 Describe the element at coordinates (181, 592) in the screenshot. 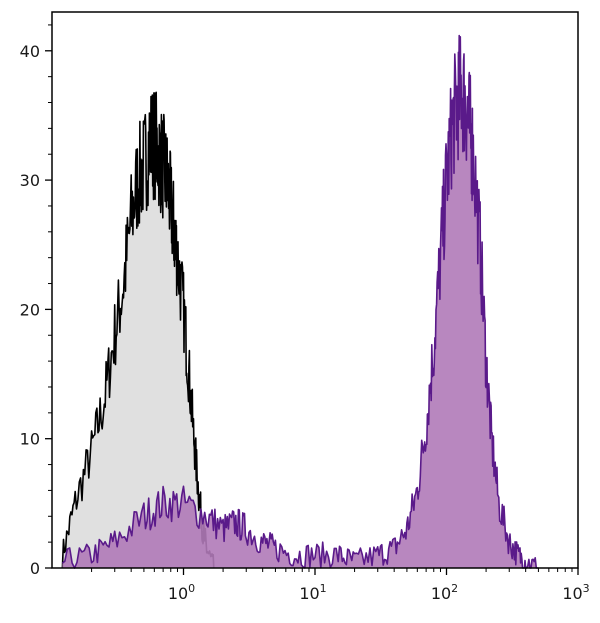

I see `x-tick-label: 10⁰` at that location.